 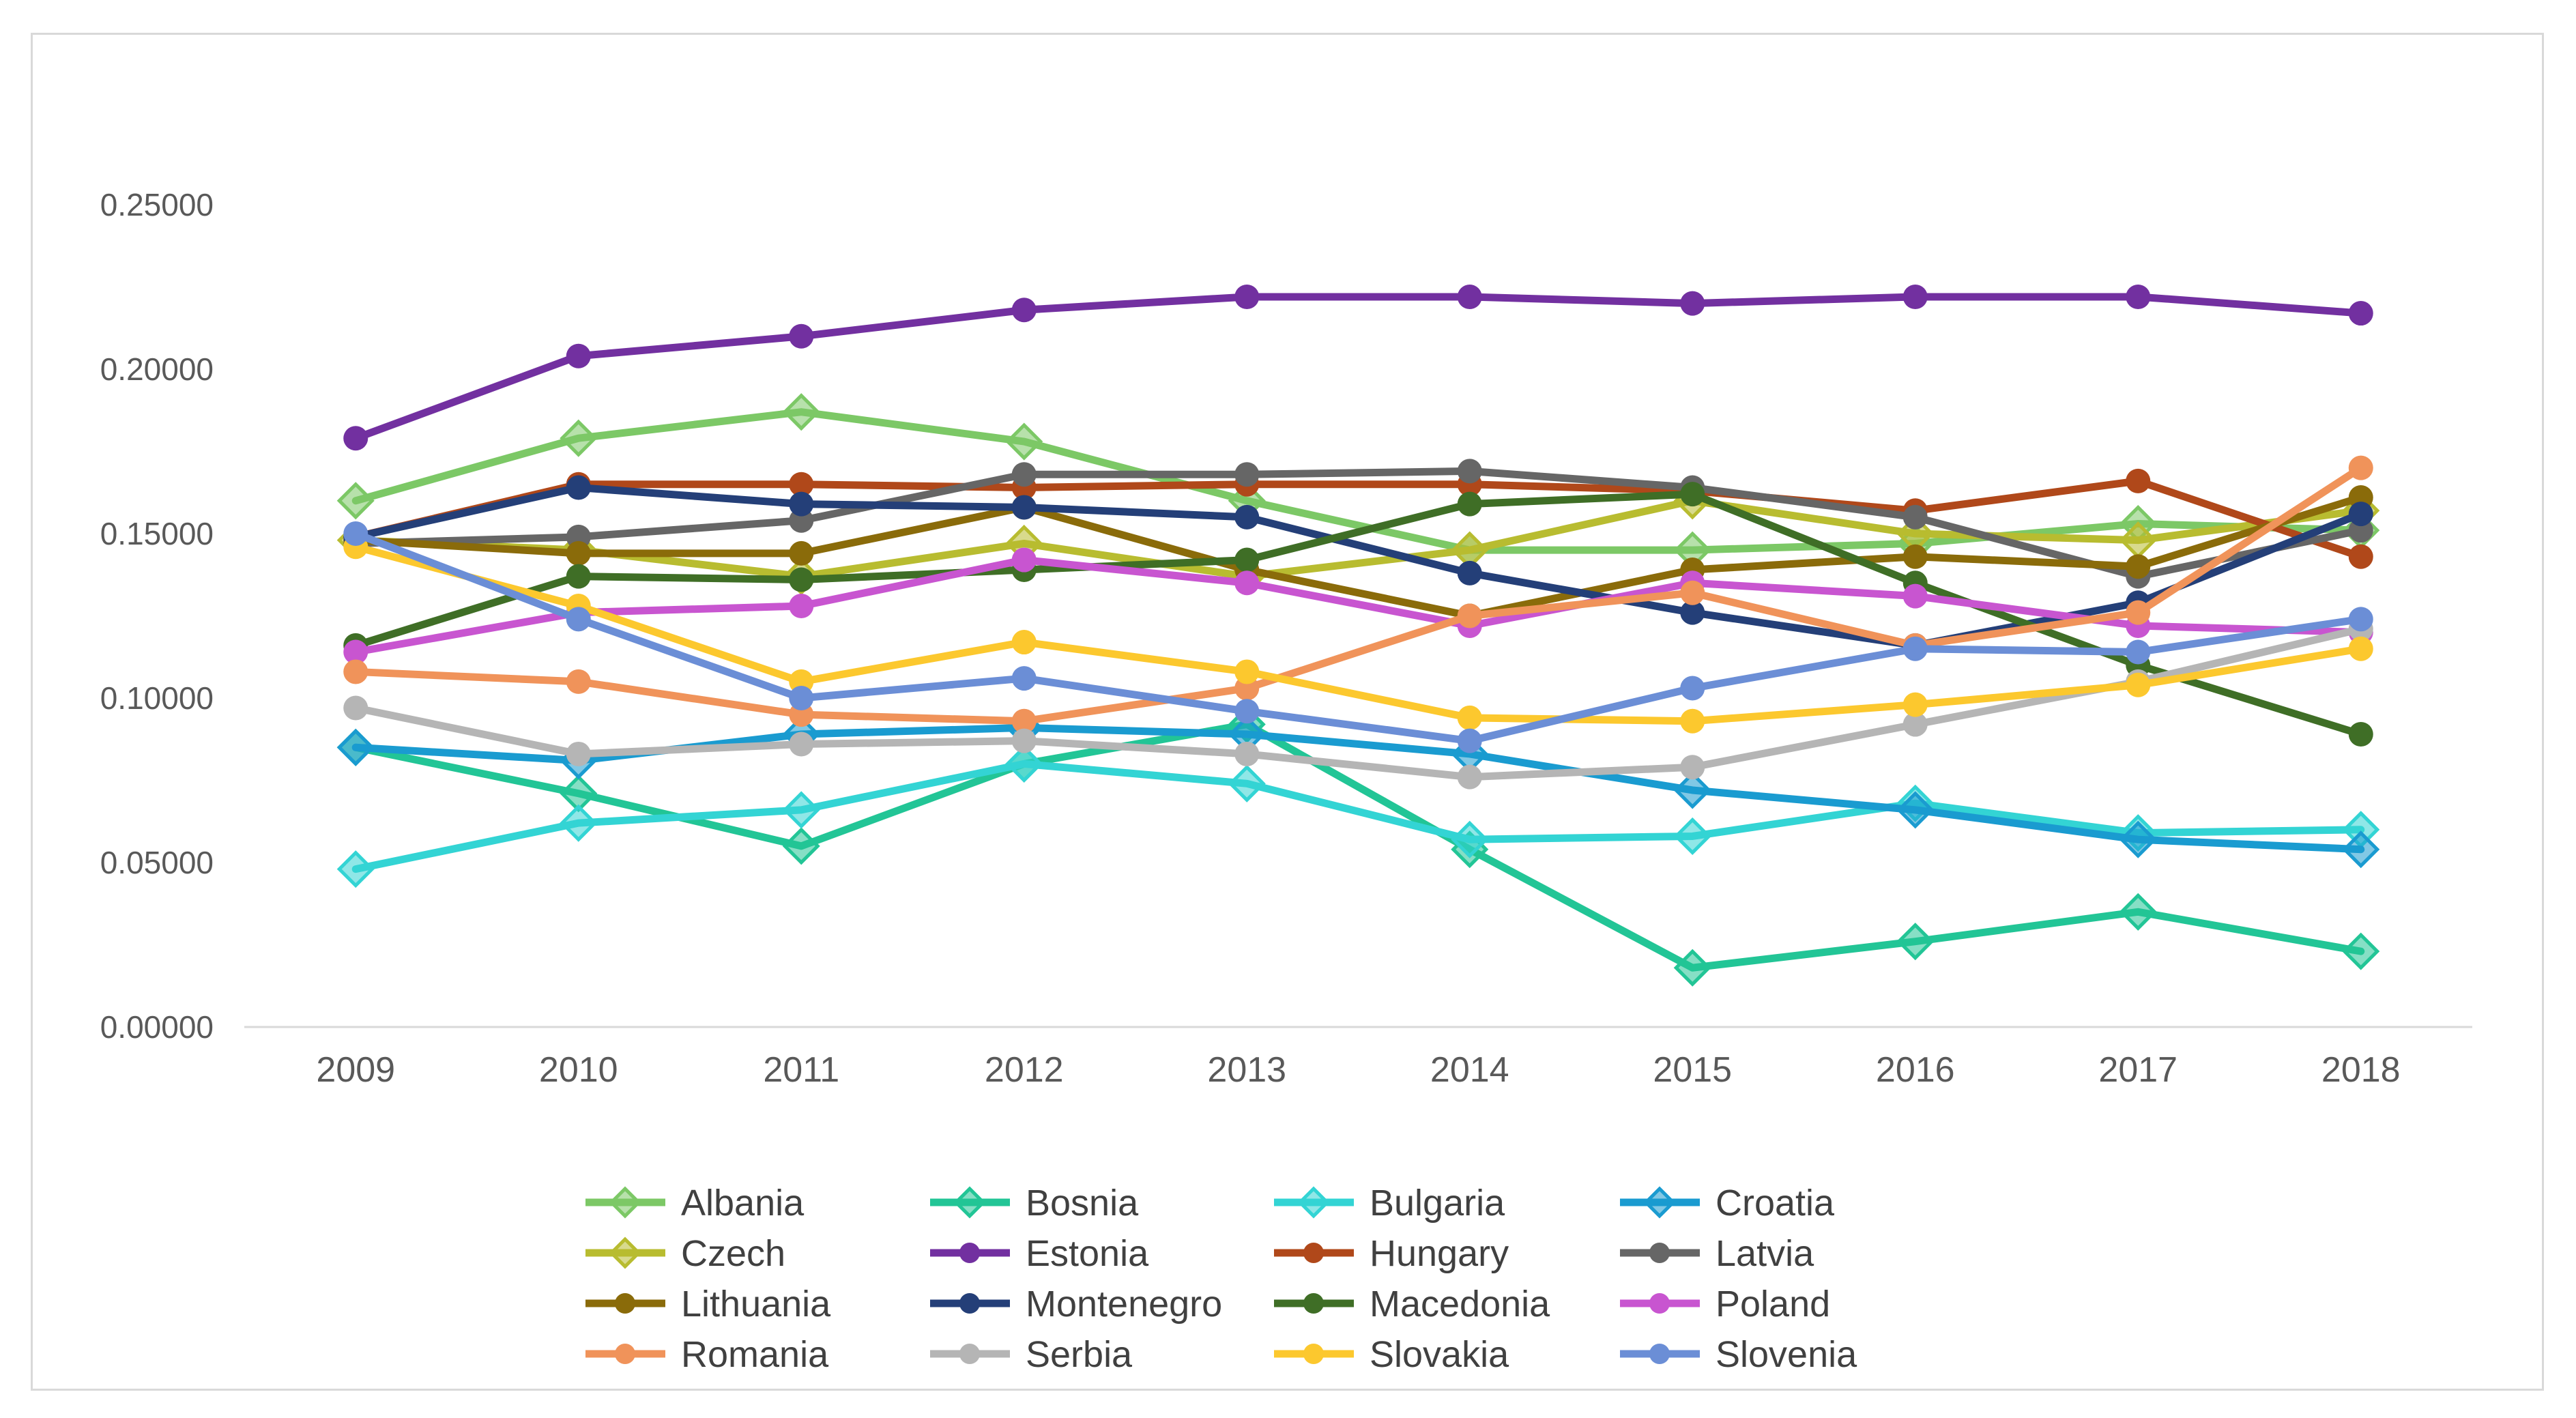 I want to click on legend-label: Albania, so click(x=743, y=1203).